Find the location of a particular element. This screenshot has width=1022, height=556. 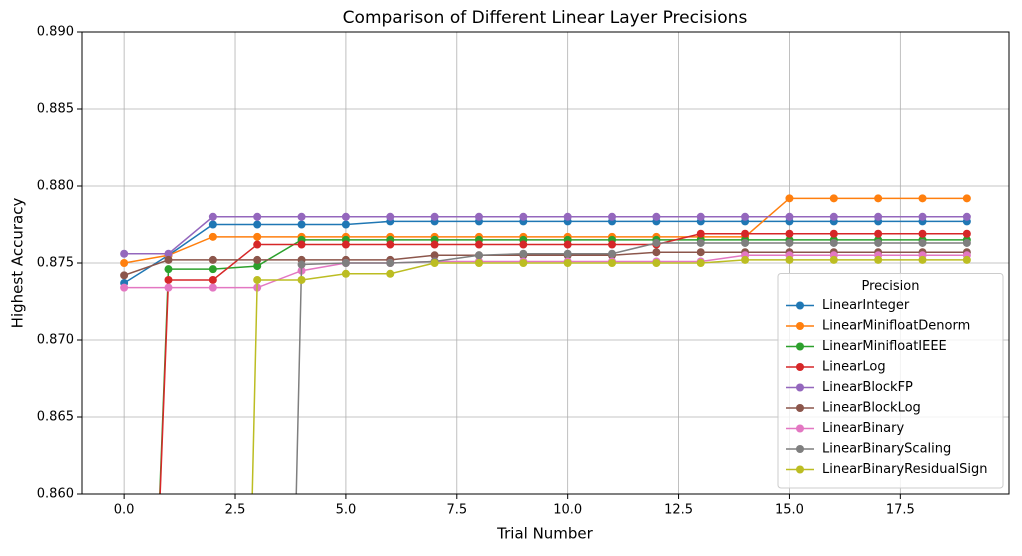

legend-label: LinearMinifloatDenorm is located at coordinates (896, 326).